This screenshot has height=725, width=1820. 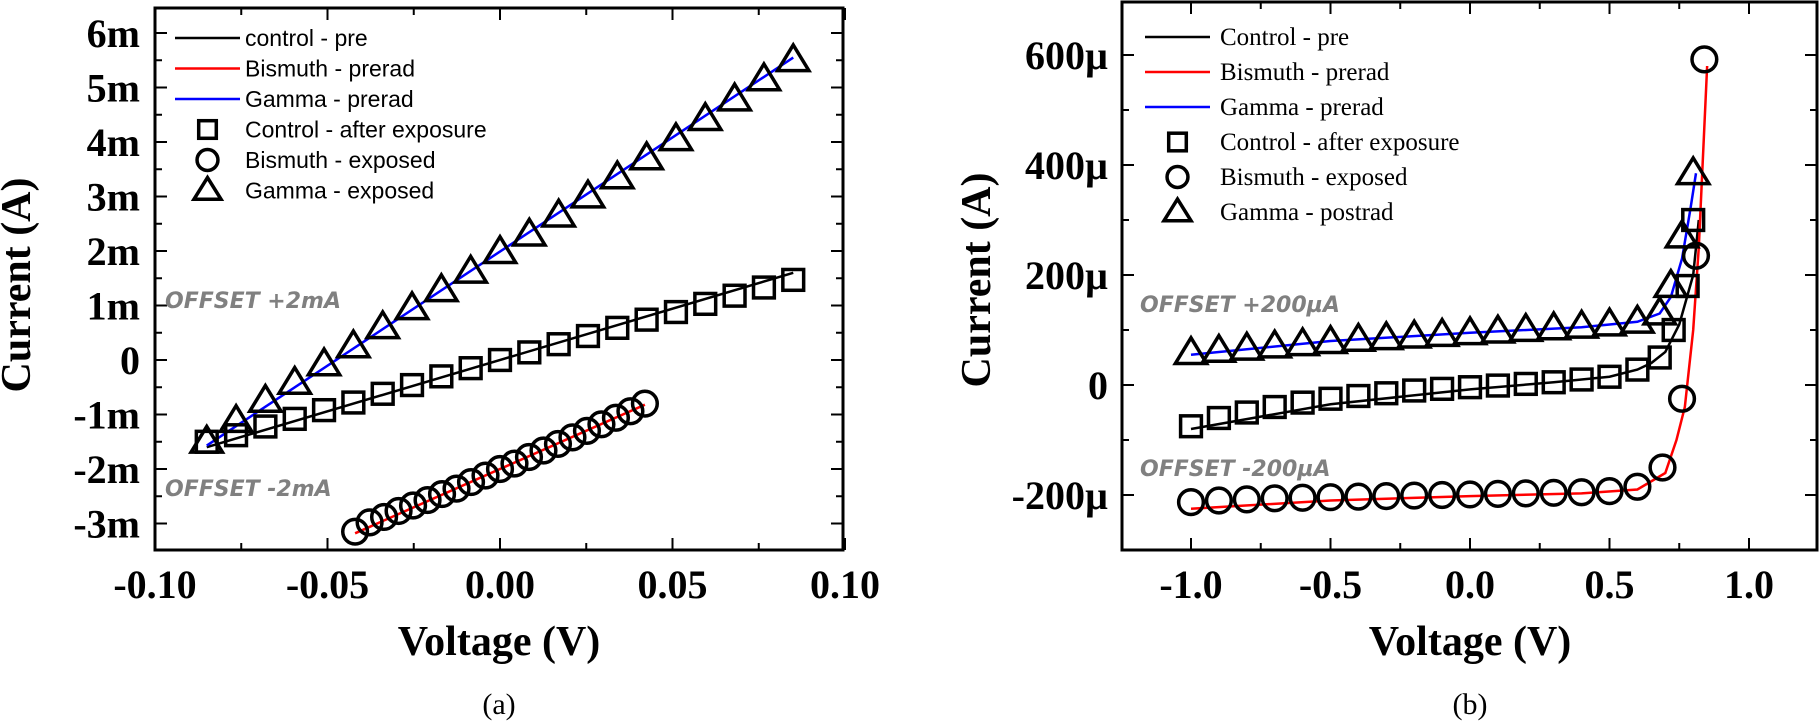 What do you see at coordinates (1247, 37) in the screenshot?
I see `legend-item: Control - pre` at bounding box center [1247, 37].